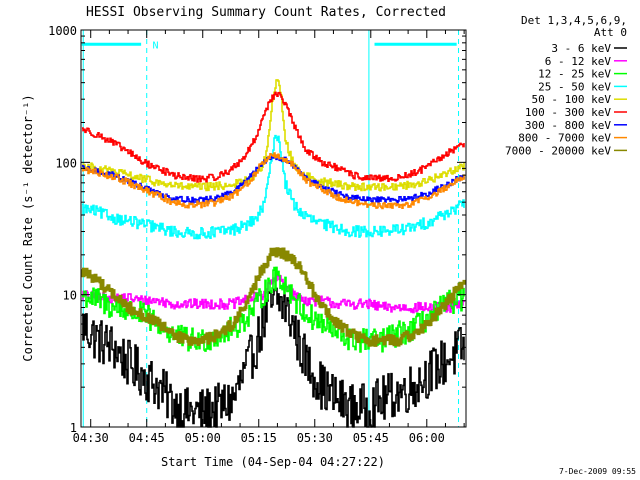 The width and height of the screenshot is (640, 480). I want to click on x-tick-label: 05:00, so click(203, 438).